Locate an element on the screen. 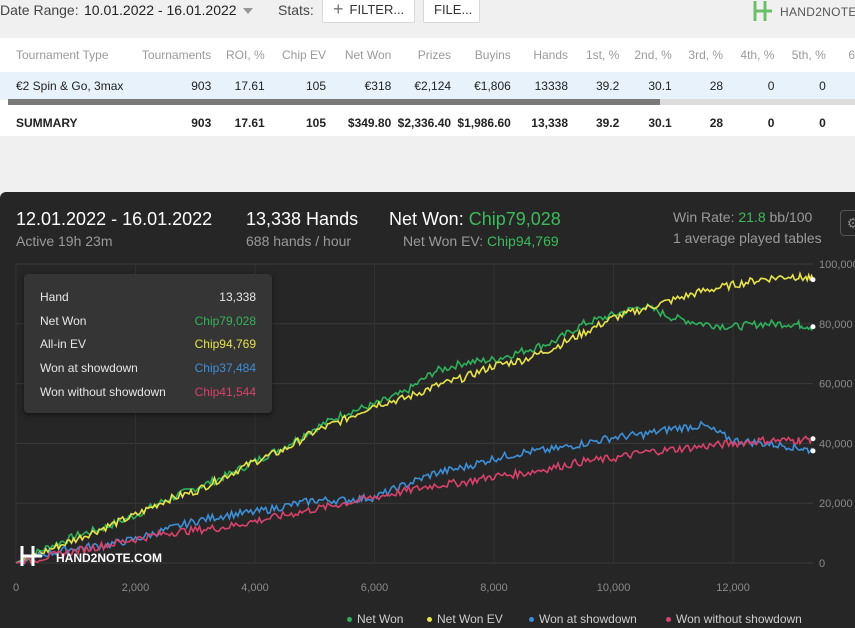 The width and height of the screenshot is (855, 628). active-time: Active 19h 23m is located at coordinates (64, 241).